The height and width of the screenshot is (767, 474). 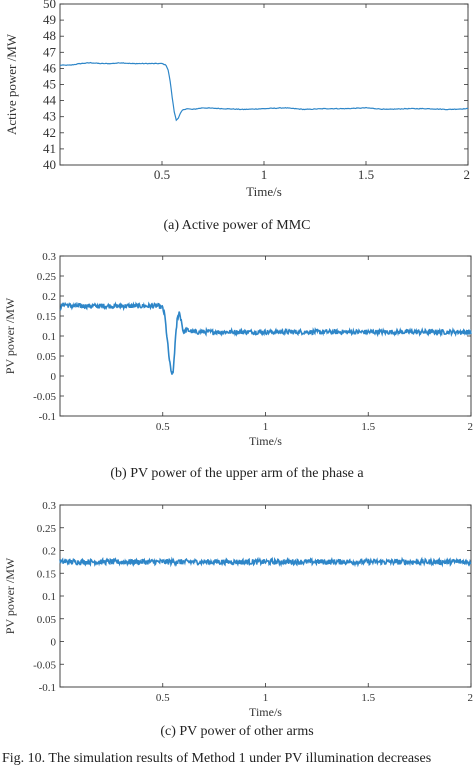 What do you see at coordinates (49, 132) in the screenshot?
I see `y-tick-label: 42` at bounding box center [49, 132].